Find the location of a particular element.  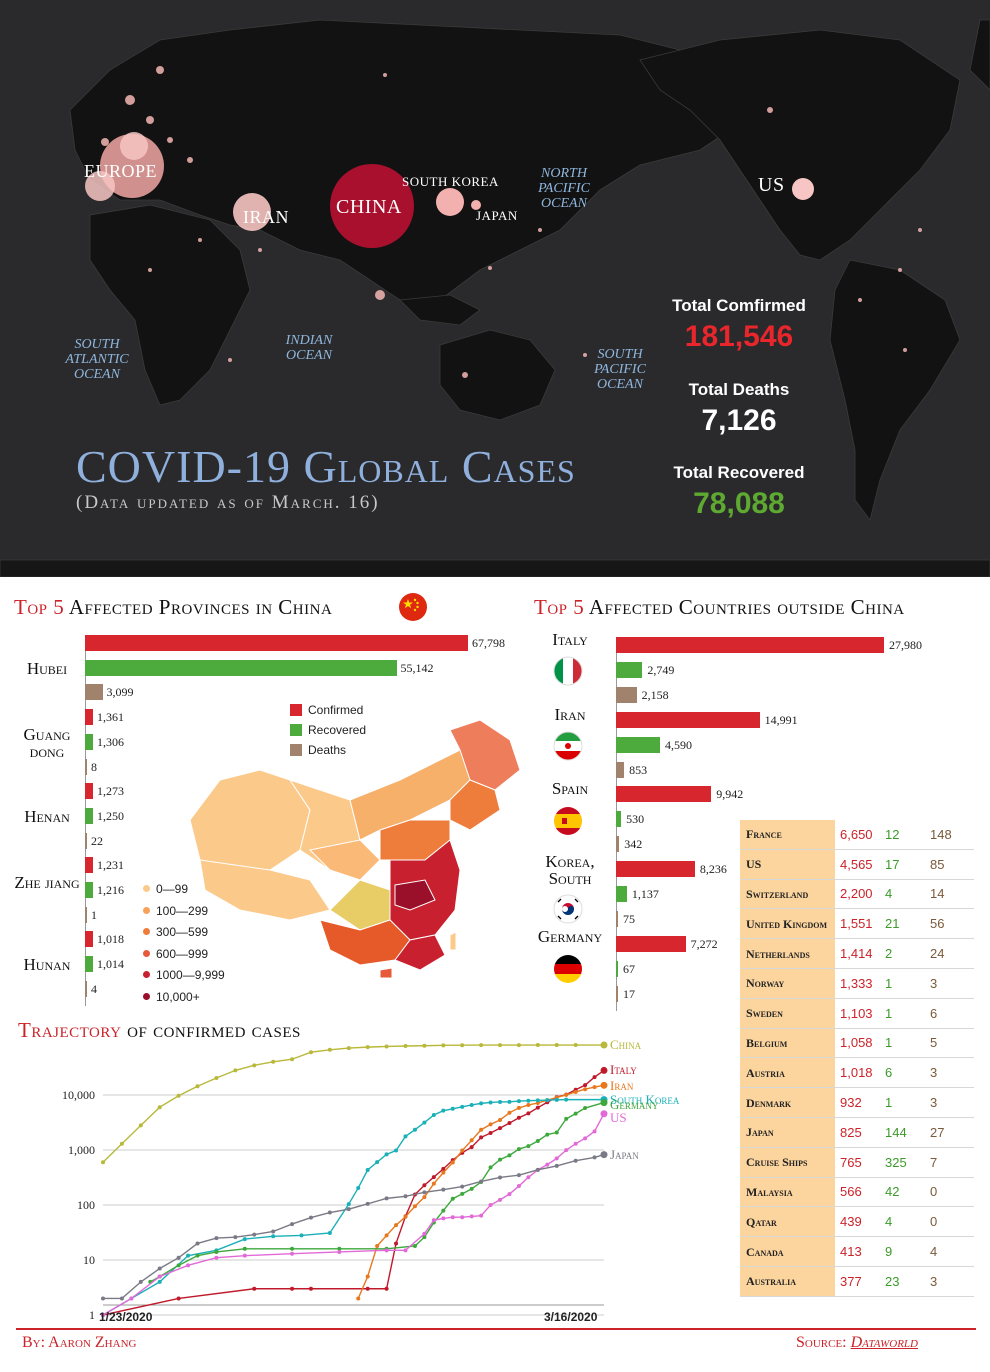

table-country-name: Denmark is located at coordinates (787, 1102).